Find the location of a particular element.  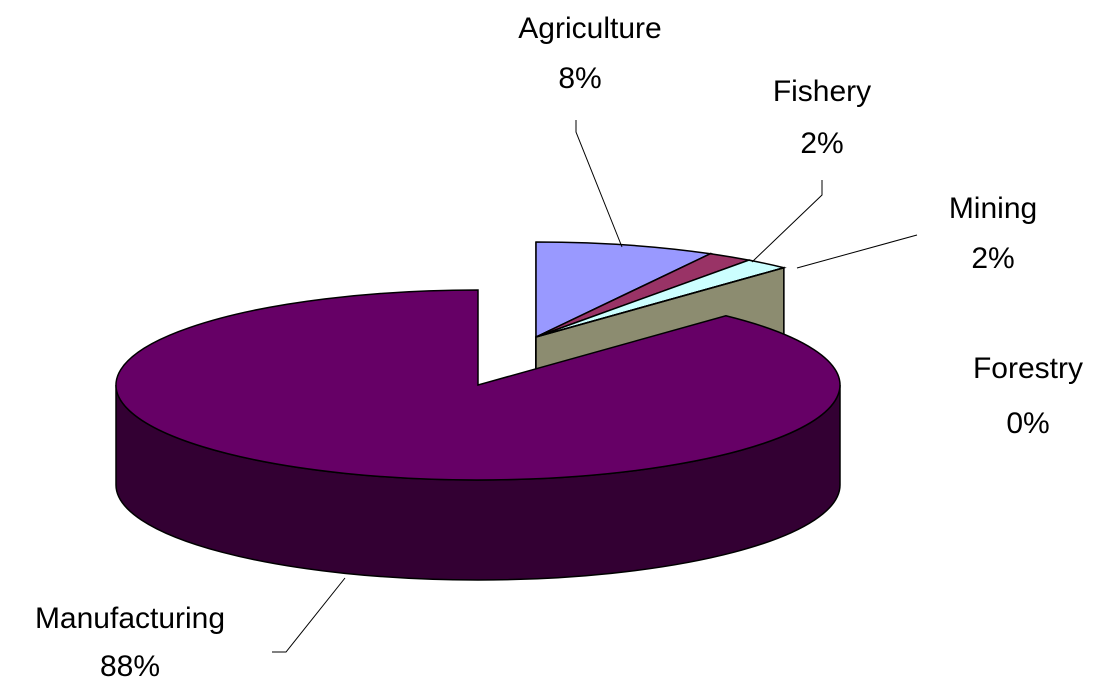

slice-label: Fishery is located at coordinates (822, 91).